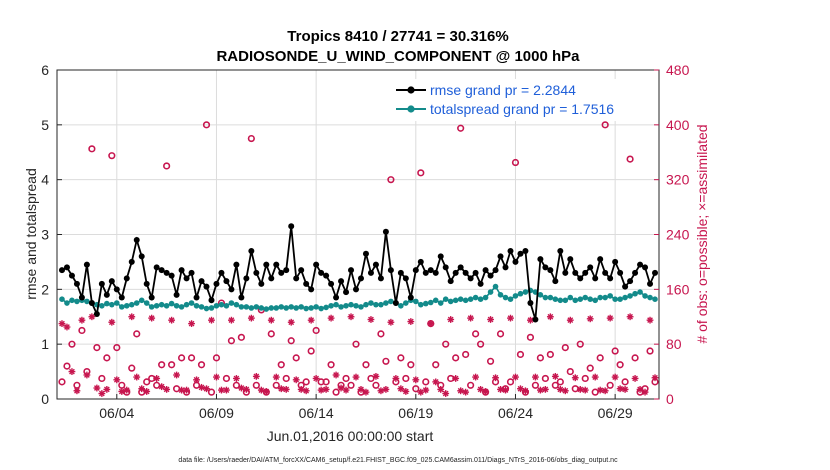 Image resolution: width=830 pixels, height=470 pixels. What do you see at coordinates (415, 413) in the screenshot?
I see `x-tick-label: 06/19` at bounding box center [415, 413].